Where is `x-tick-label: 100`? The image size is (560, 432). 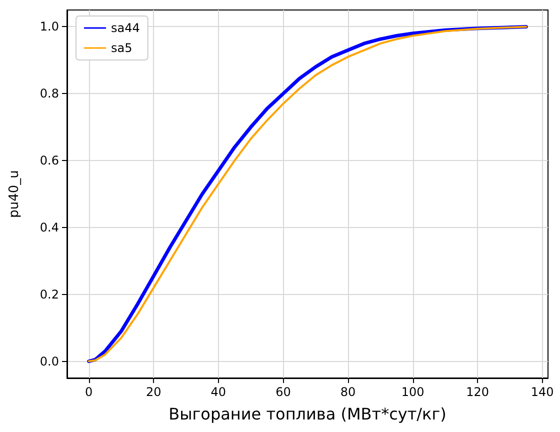 x-tick-label: 100 is located at coordinates (412, 392).